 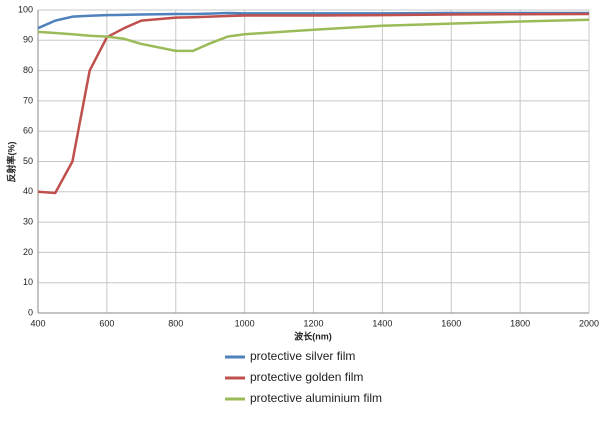 I want to click on x-tick-label: 400, so click(x=37, y=323).